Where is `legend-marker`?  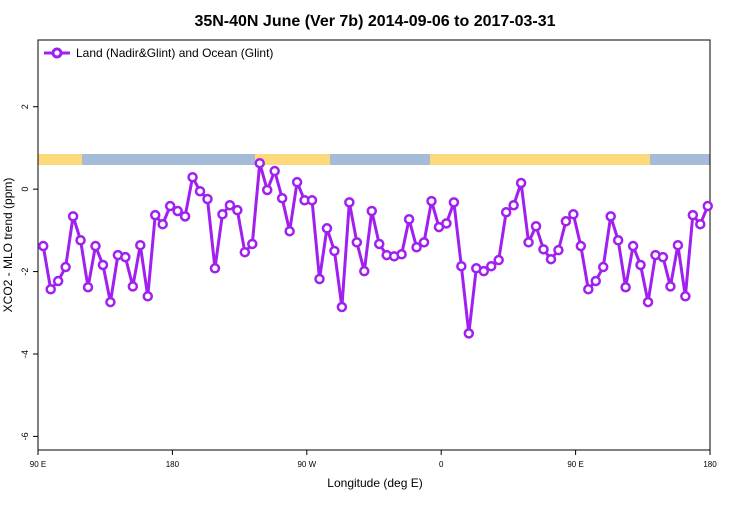
legend-marker is located at coordinates (57, 53).